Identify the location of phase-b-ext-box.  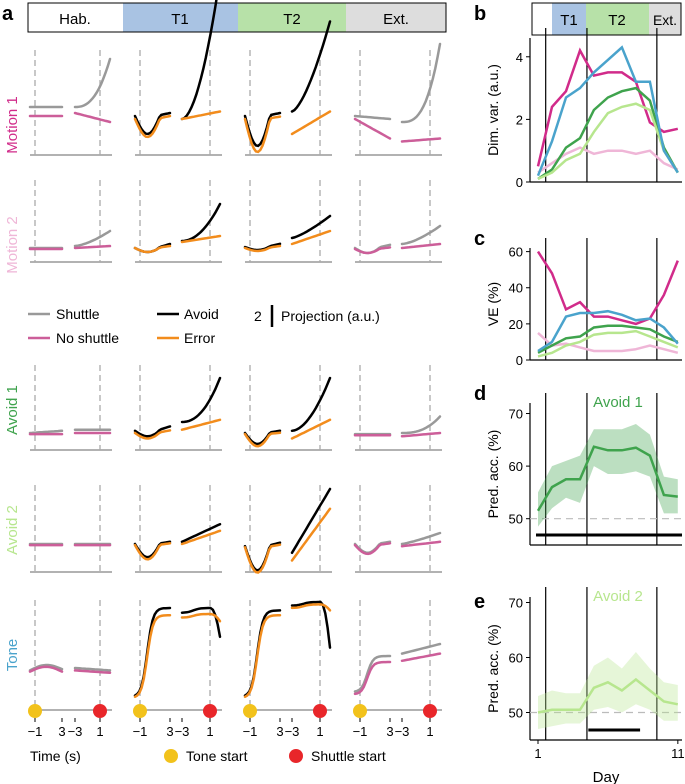
(665, 19).